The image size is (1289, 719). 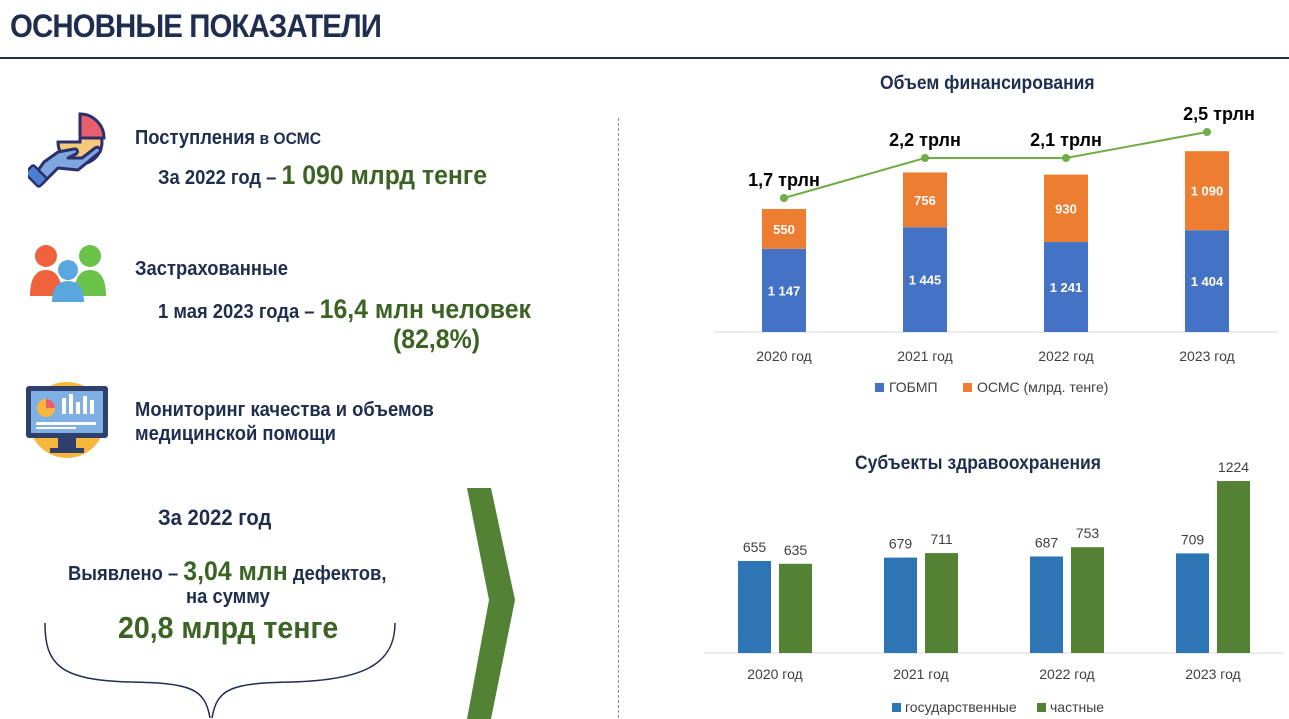 What do you see at coordinates (436, 339) in the screenshot?
I see `insured-percent: (82,8%)` at bounding box center [436, 339].